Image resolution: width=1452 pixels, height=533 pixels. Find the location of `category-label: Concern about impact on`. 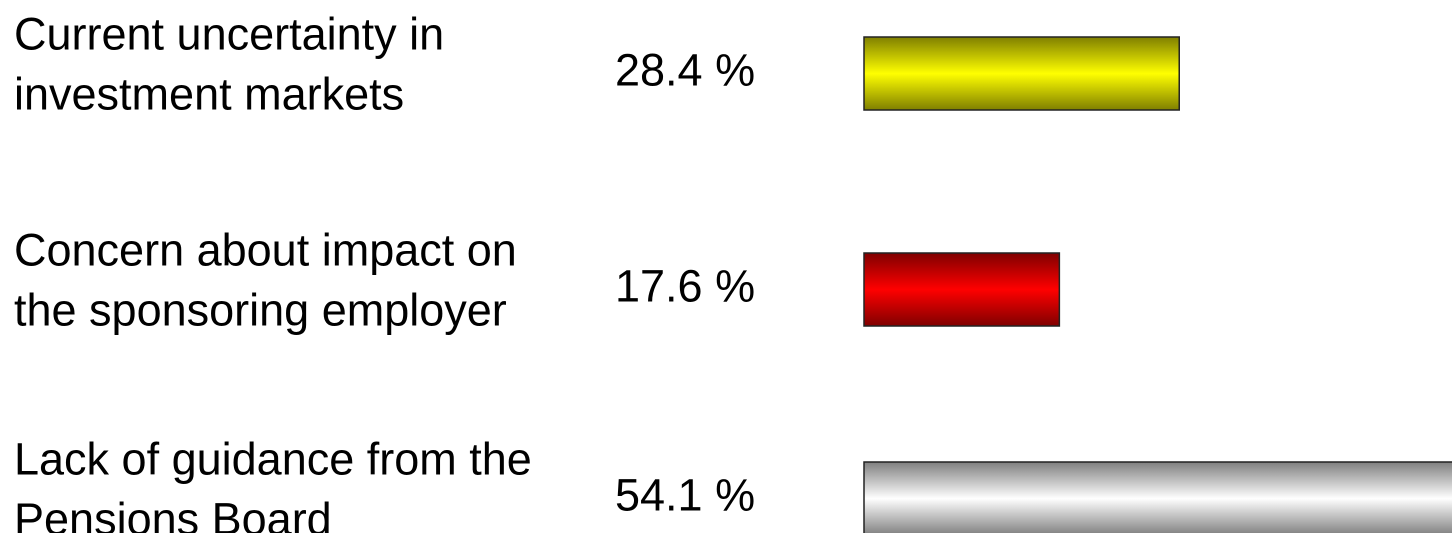

category-label: Concern about impact on is located at coordinates (265, 249).